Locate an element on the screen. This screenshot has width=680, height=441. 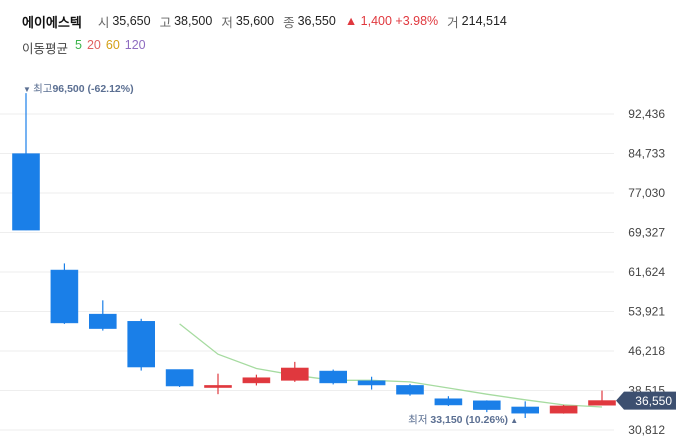
current-price-tag-shape is located at coordinates (646, 400).